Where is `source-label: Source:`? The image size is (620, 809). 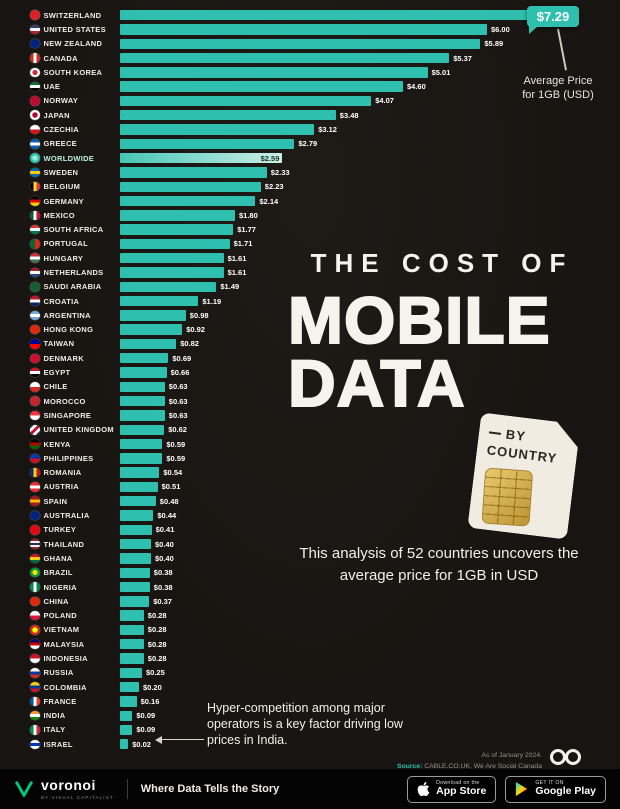
source-label: Source: is located at coordinates (410, 766).